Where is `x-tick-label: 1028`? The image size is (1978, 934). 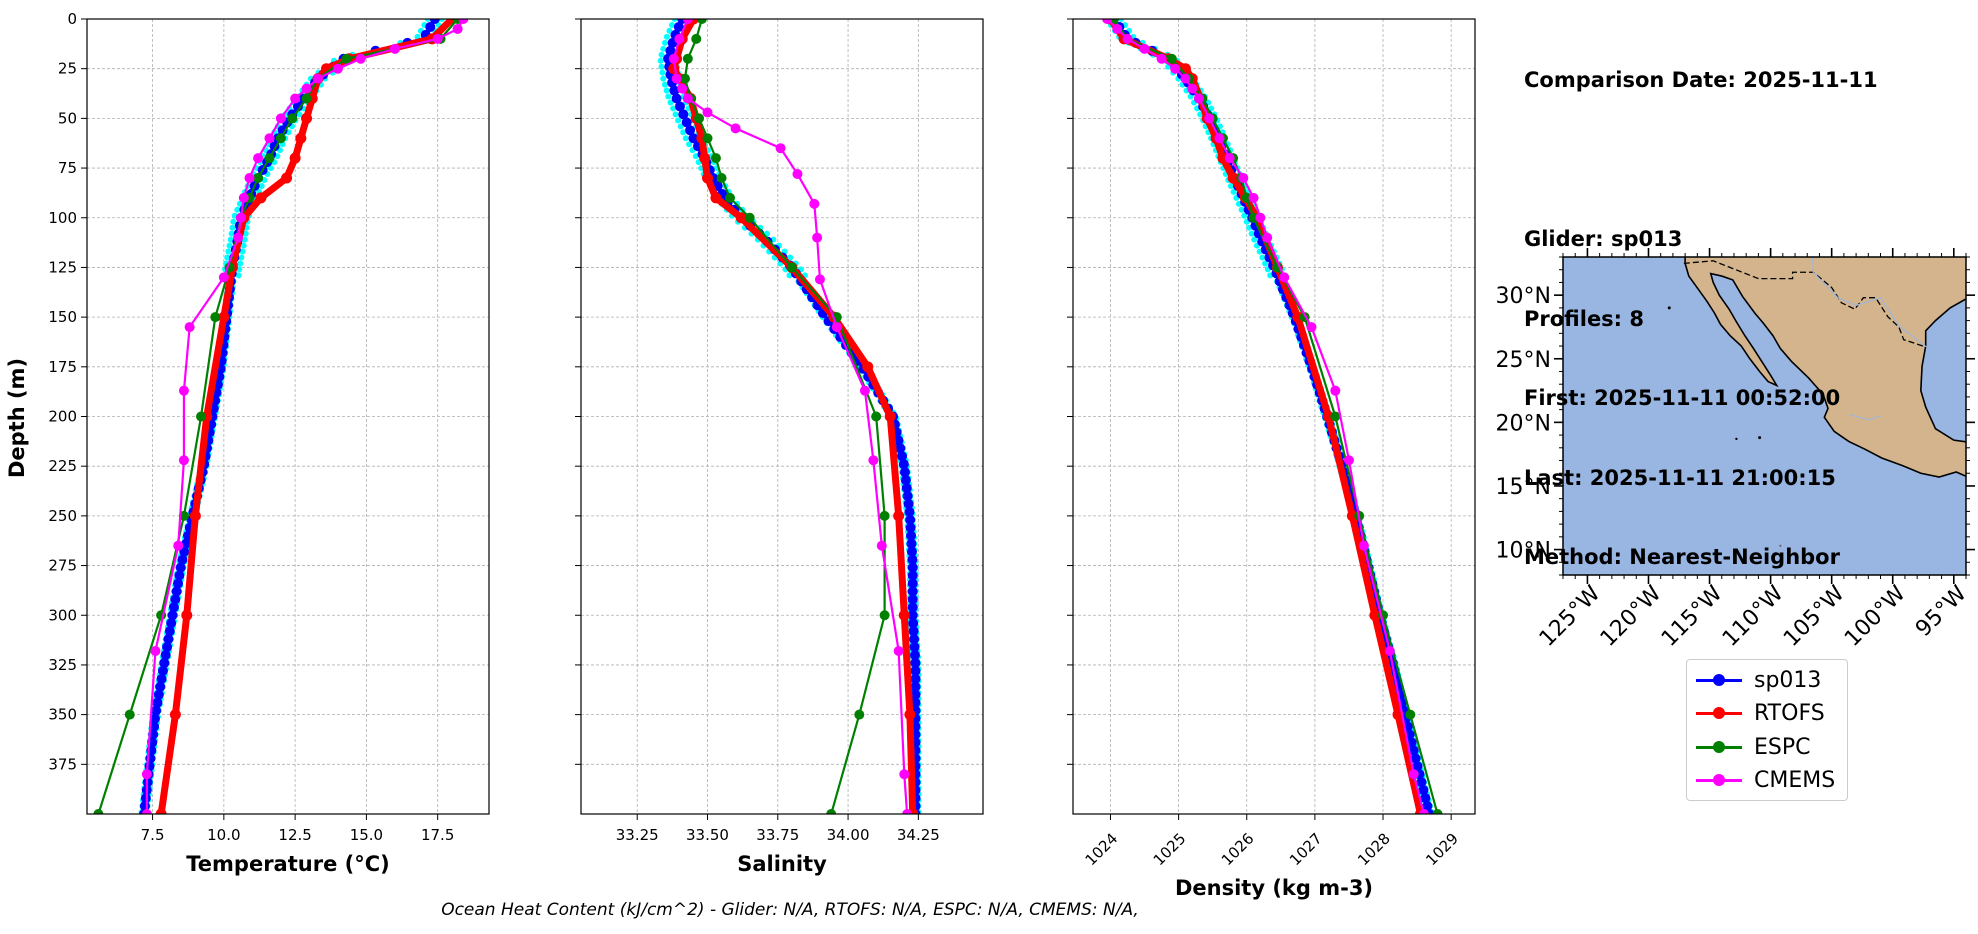
x-tick-label: 1028 is located at coordinates (1374, 849).